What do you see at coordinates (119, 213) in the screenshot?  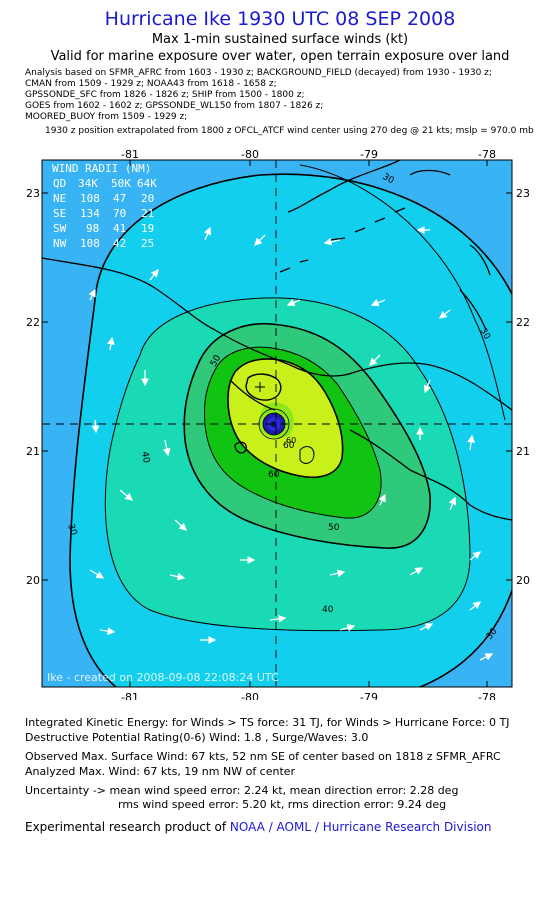 I see `wind-radii-50k: 70` at bounding box center [119, 213].